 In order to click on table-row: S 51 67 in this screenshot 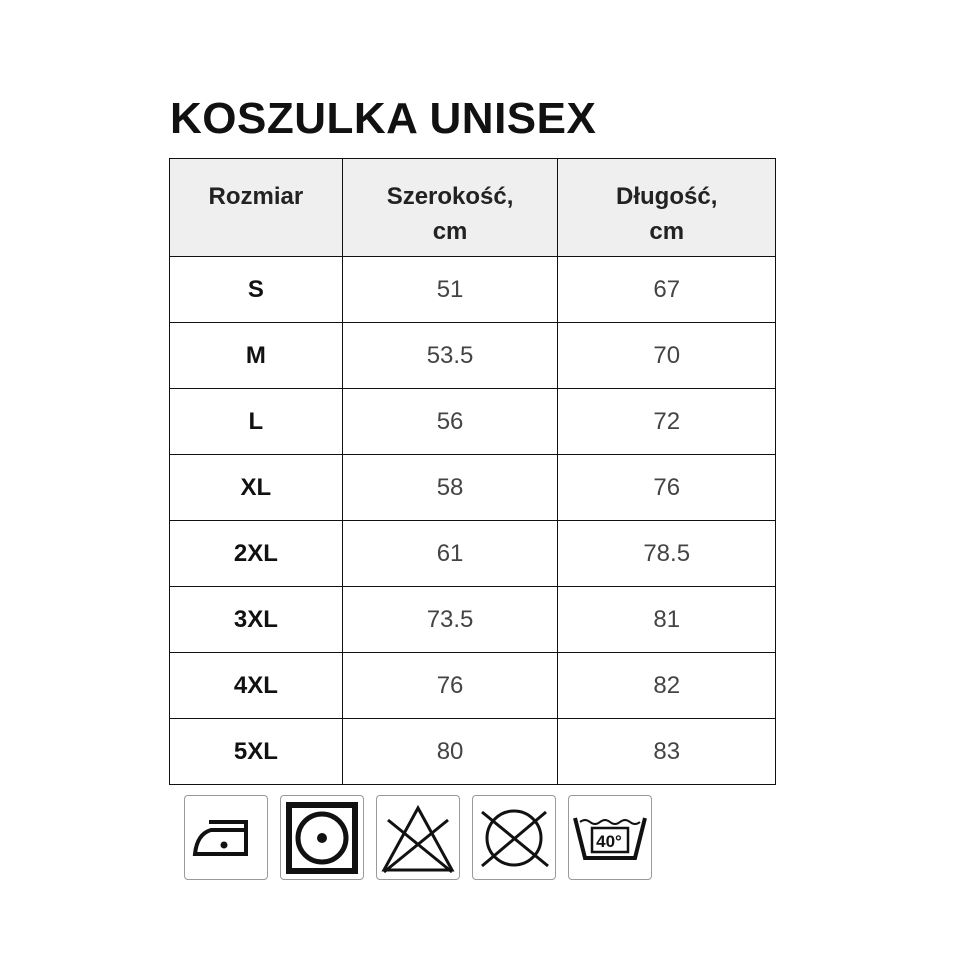, I will do `click(472, 289)`.